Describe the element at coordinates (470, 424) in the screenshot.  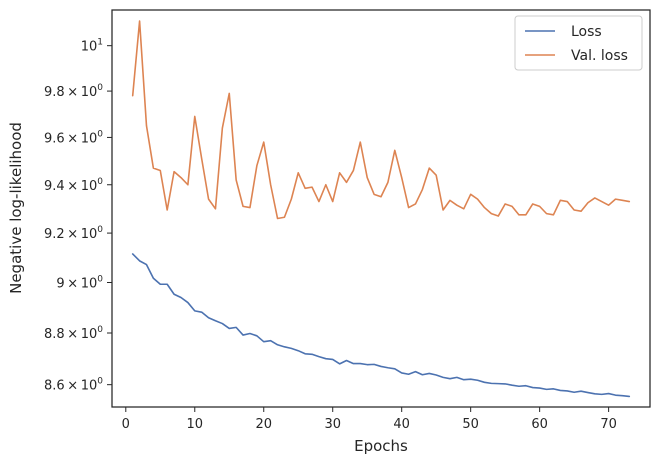
I see `x-tick-label: 50` at that location.